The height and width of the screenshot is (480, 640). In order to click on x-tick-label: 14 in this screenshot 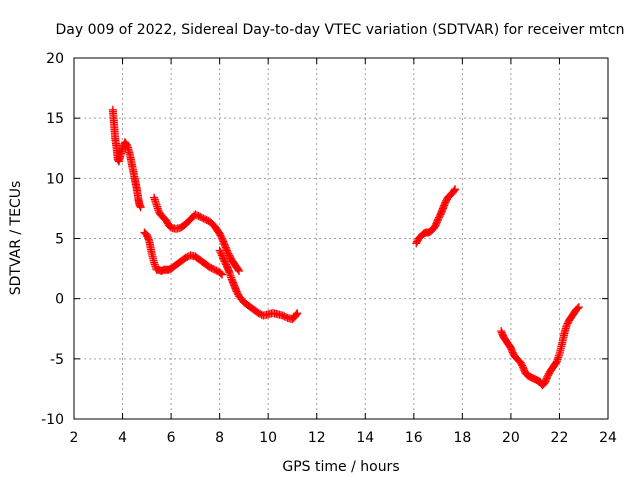, I will do `click(365, 438)`.